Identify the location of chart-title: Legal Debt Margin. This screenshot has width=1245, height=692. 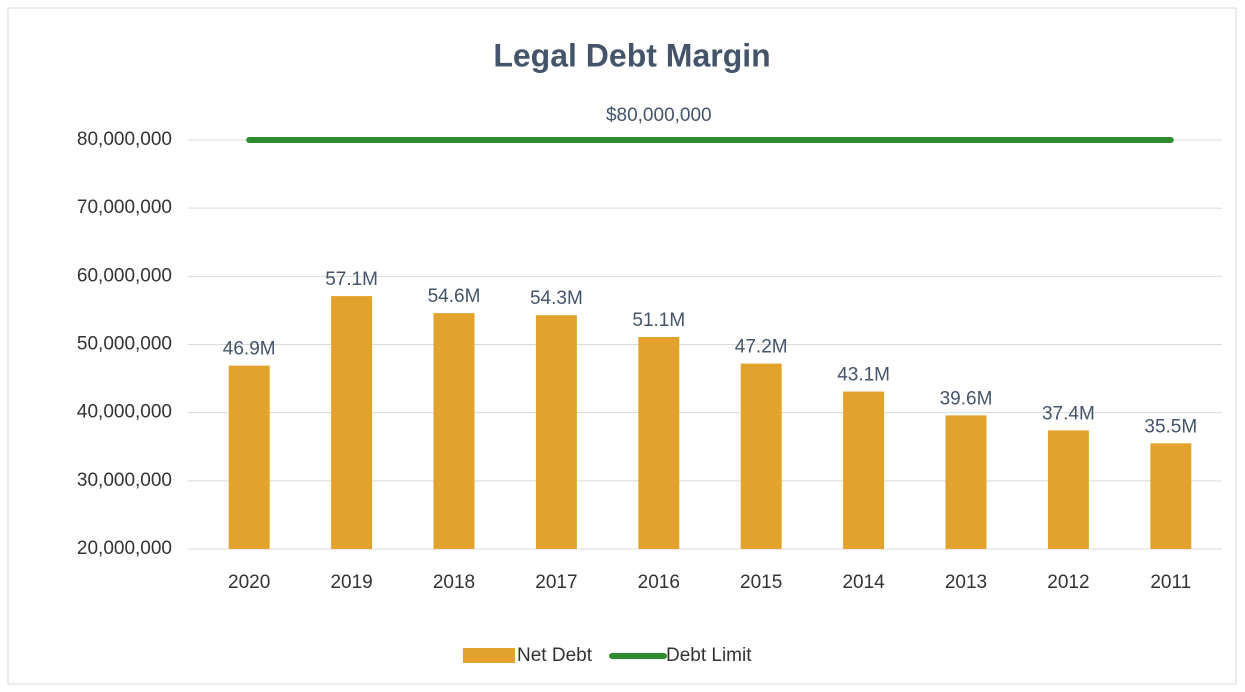
(631, 55).